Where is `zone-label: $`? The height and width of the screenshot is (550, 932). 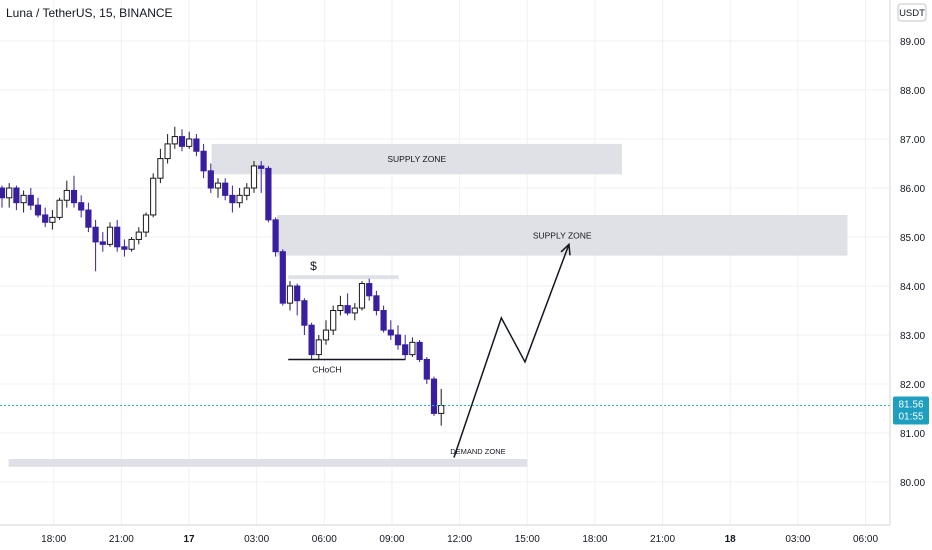
zone-label: $ is located at coordinates (313, 266).